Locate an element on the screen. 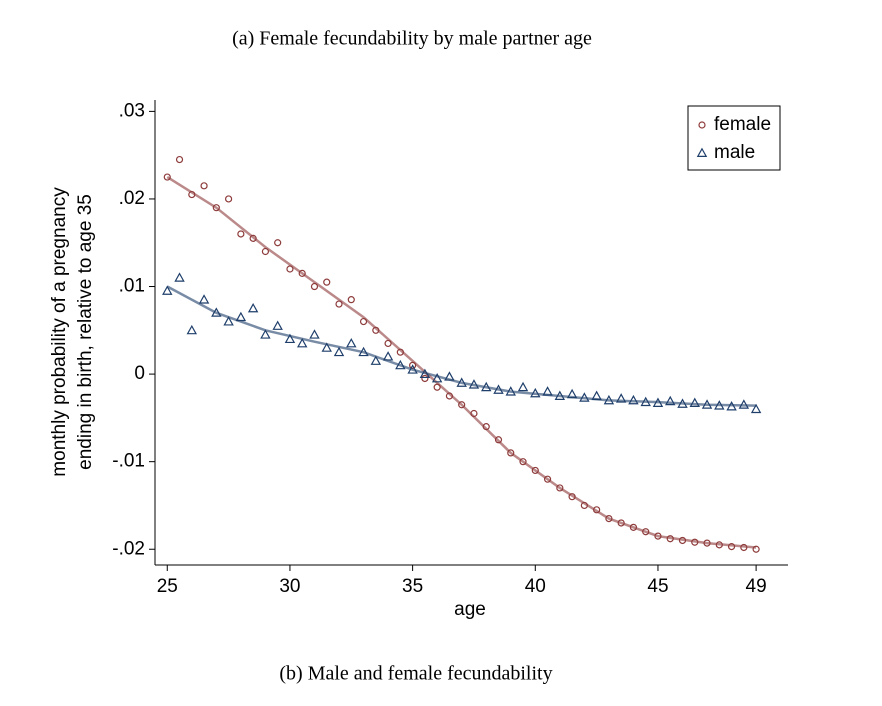  legend-box is located at coordinates (734, 138).